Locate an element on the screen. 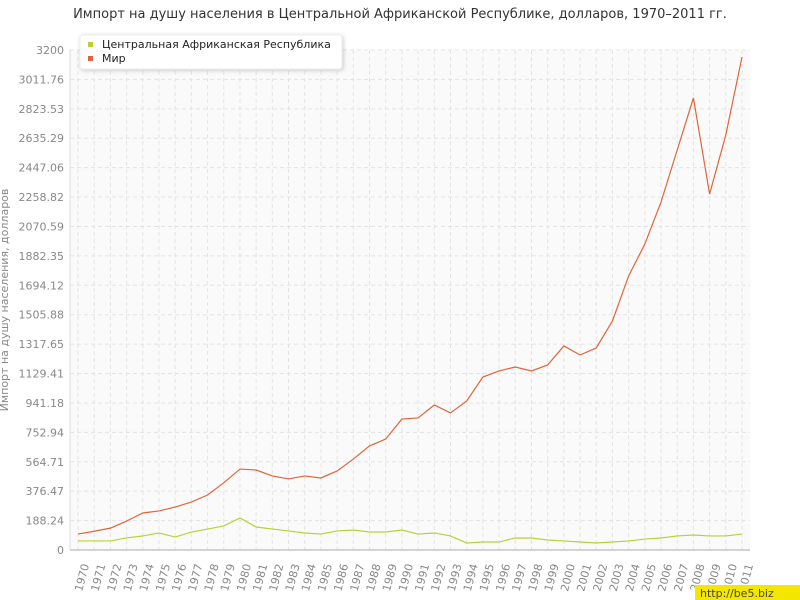 This screenshot has width=800, height=600. y-tick-label: 1129.41 is located at coordinates (42, 374).